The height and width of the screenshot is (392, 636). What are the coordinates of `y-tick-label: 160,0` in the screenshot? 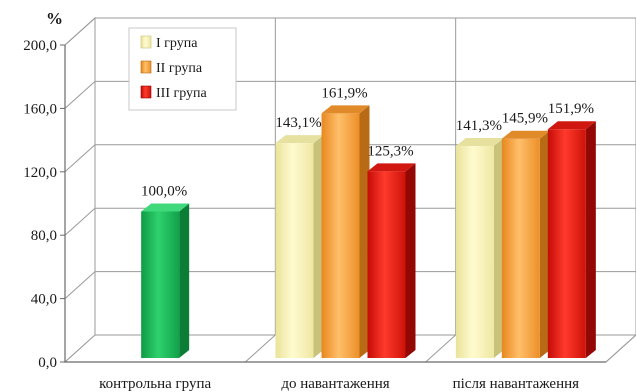 It's located at (40, 109).